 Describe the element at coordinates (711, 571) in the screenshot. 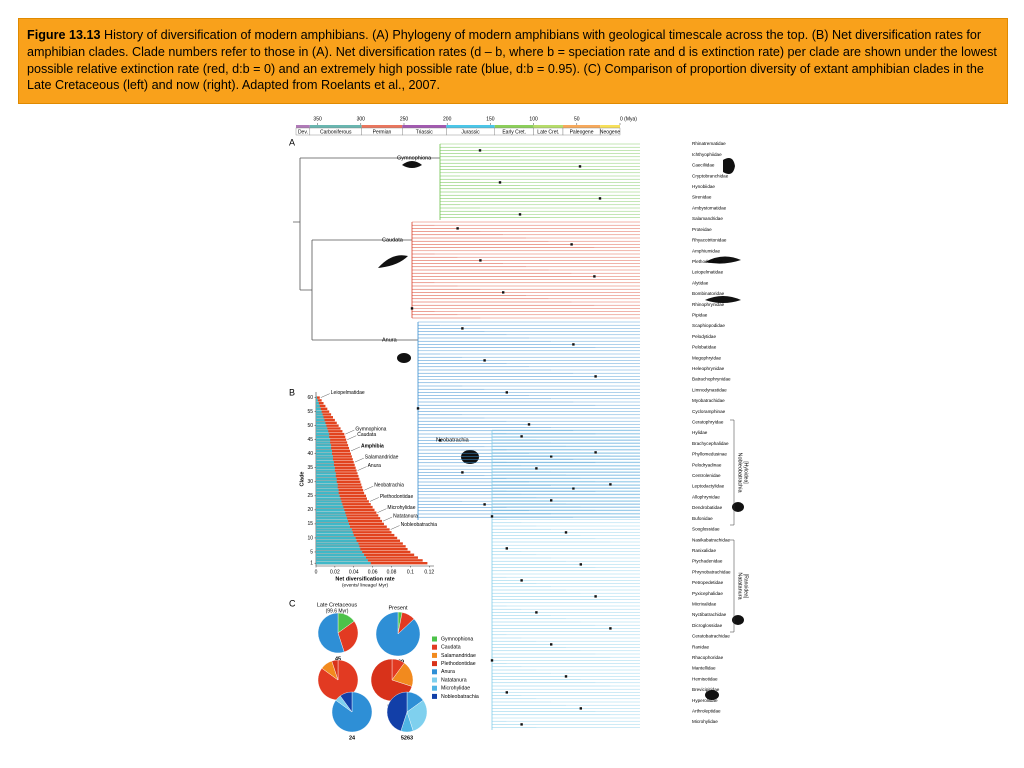

I see `family-label: Phrynobatrachidae` at that location.